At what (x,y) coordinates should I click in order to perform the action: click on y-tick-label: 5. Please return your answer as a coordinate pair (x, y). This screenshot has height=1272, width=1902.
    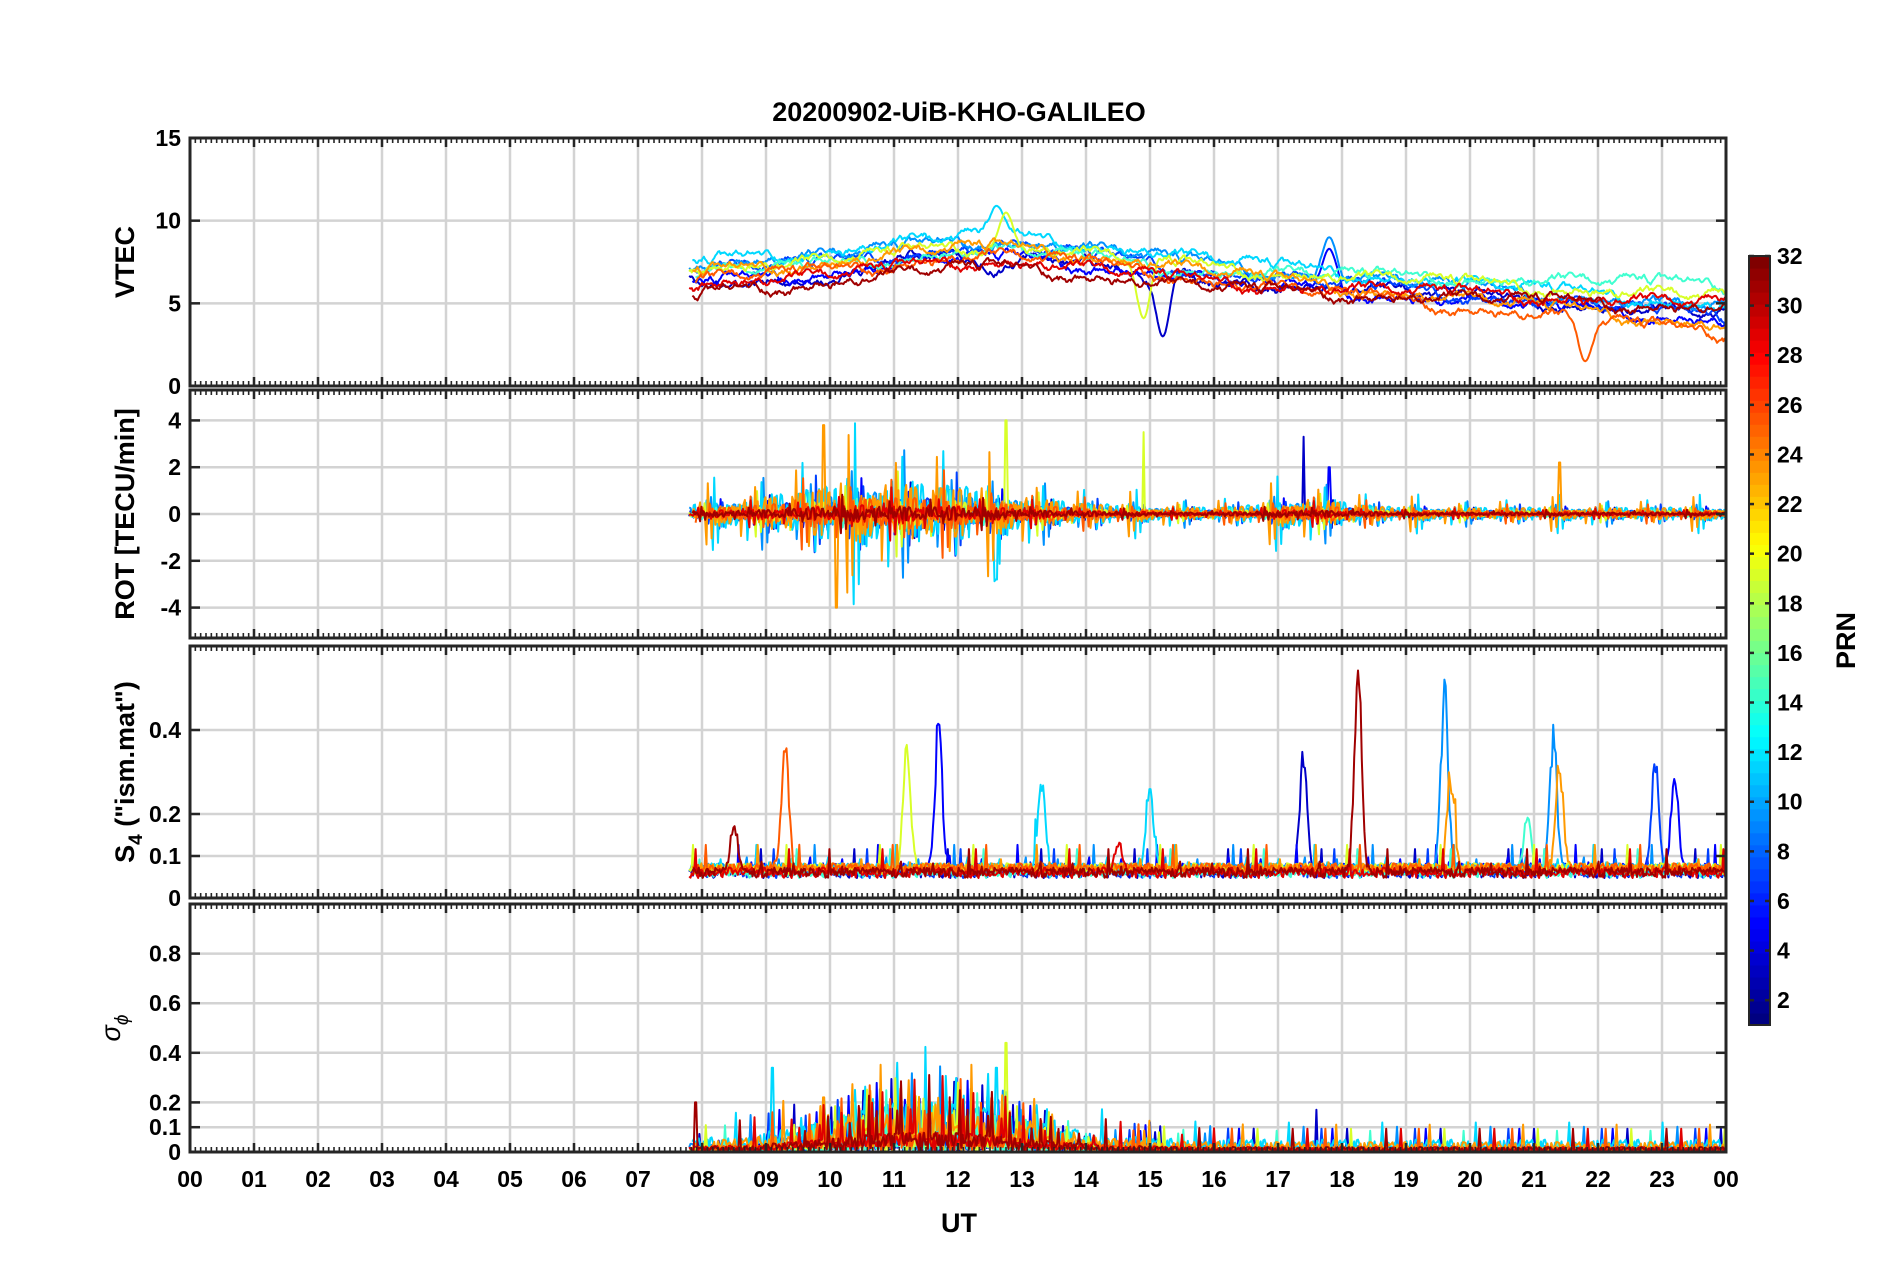
    Looking at the image, I should click on (174, 303).